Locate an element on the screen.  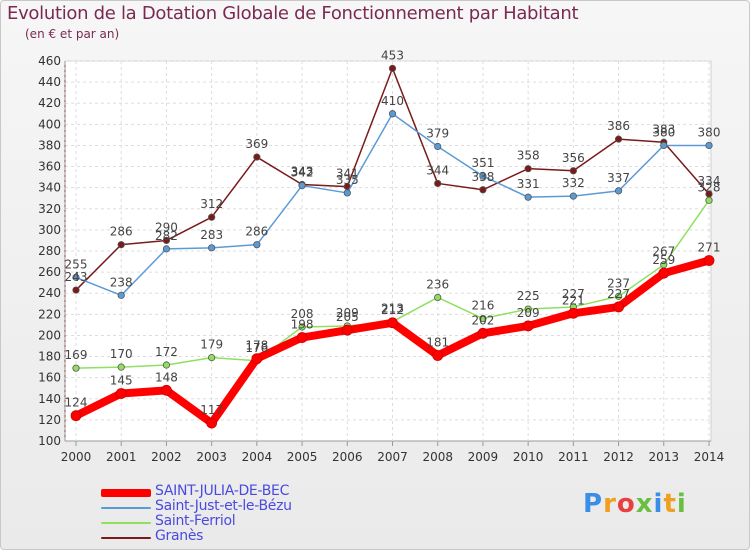
y-tick-label: 280 is located at coordinates (49, 251).